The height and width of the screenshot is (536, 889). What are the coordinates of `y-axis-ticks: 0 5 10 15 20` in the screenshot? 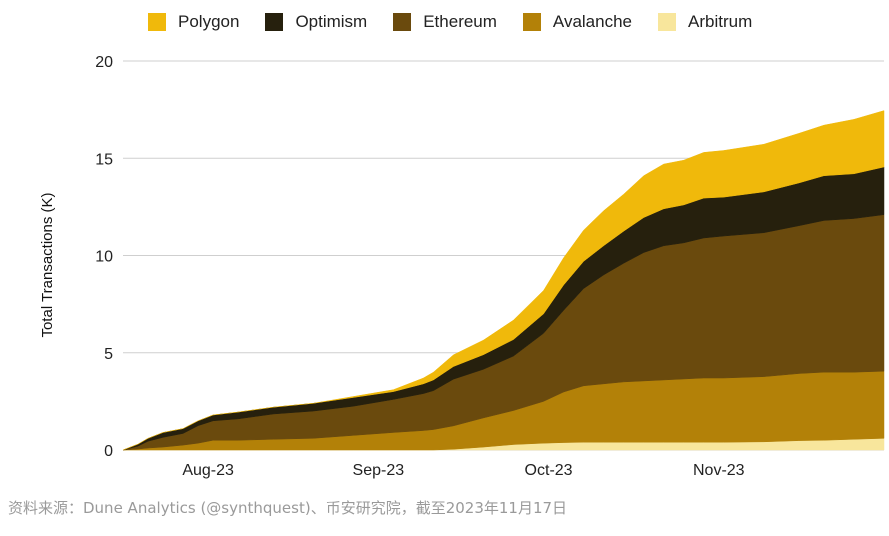 It's located at (104, 257).